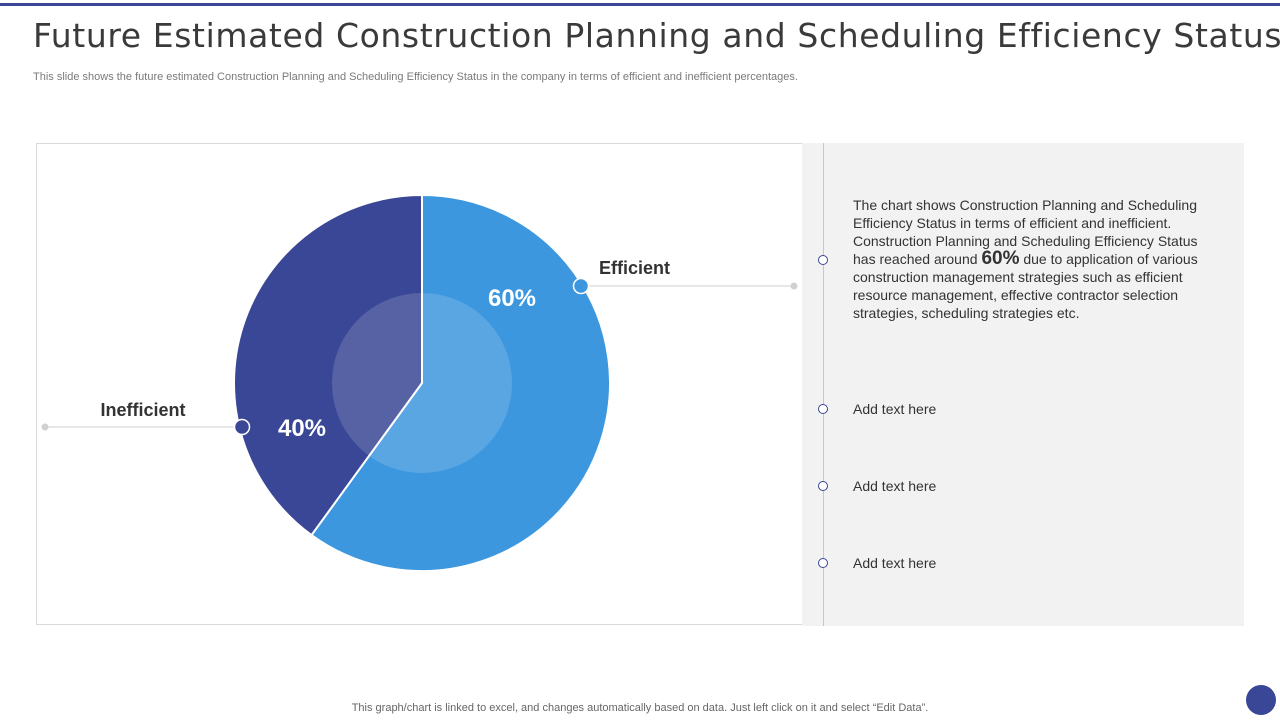  I want to click on efficient-leader-end-dot, so click(794, 286).